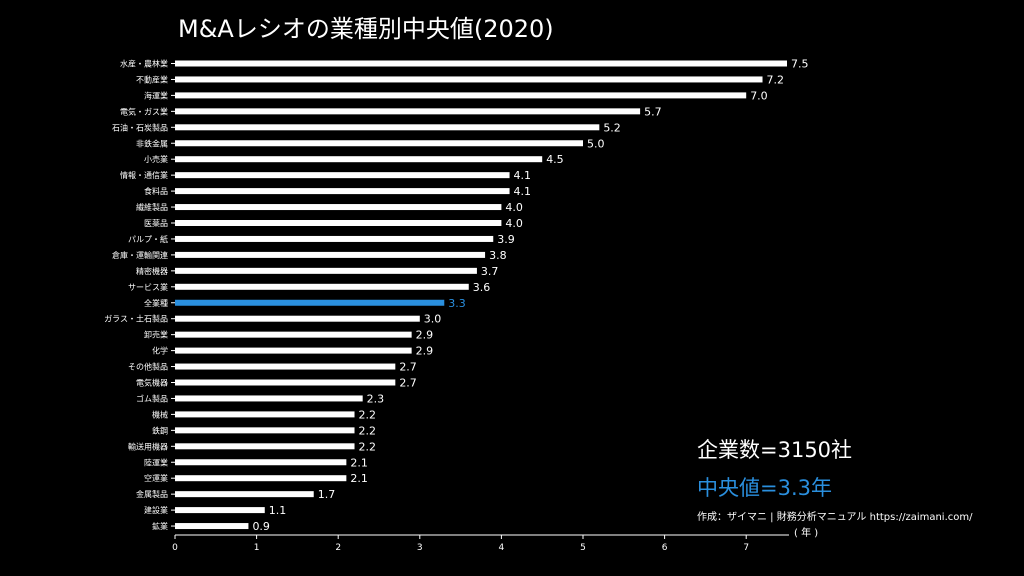 This screenshot has width=1024, height=576. I want to click on category-label: 石油・石炭製品, so click(140, 127).